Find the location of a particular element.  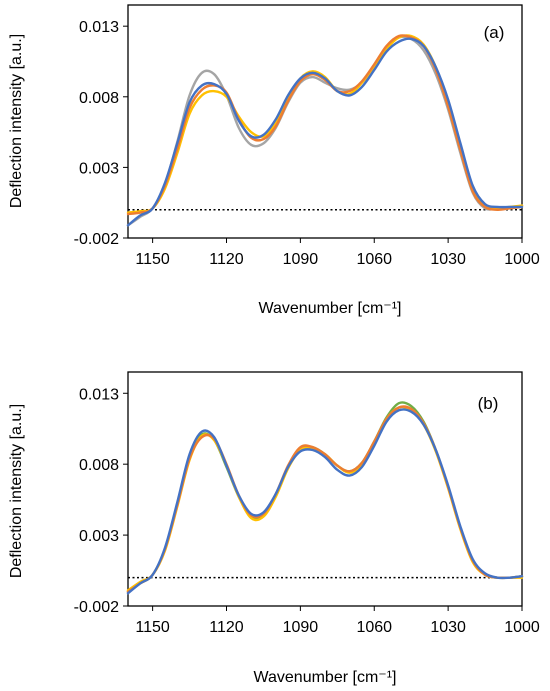

panel-label-b: (b) is located at coordinates (488, 403).